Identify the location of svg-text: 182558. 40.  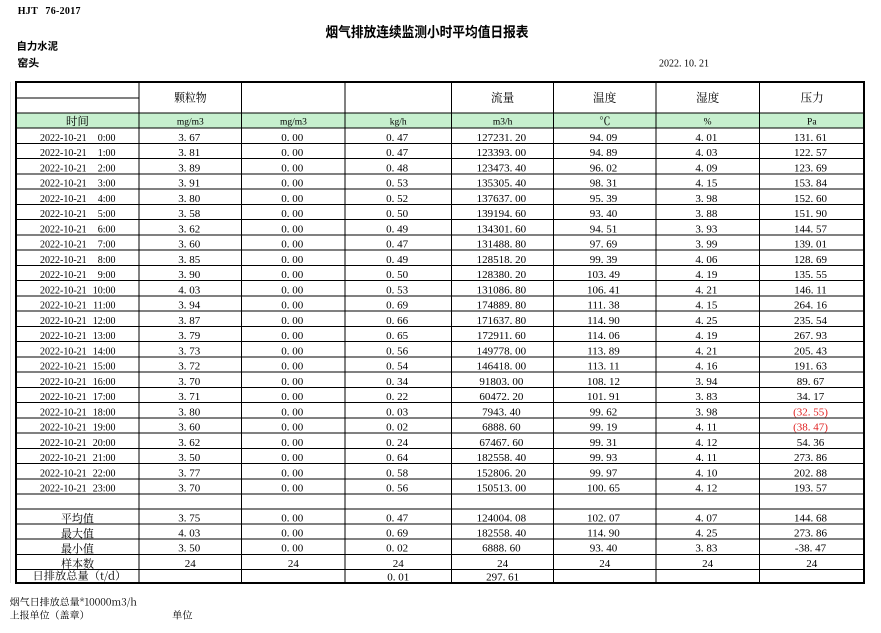
(502, 534).